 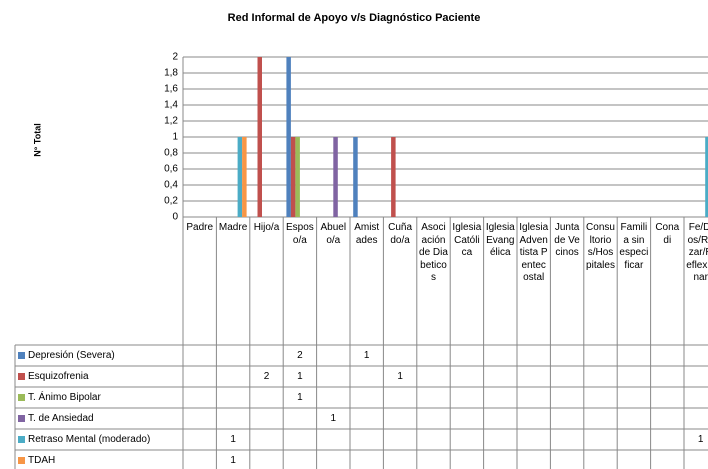 I want to click on x-tick-label: Esposo/a, so click(x=299, y=234).